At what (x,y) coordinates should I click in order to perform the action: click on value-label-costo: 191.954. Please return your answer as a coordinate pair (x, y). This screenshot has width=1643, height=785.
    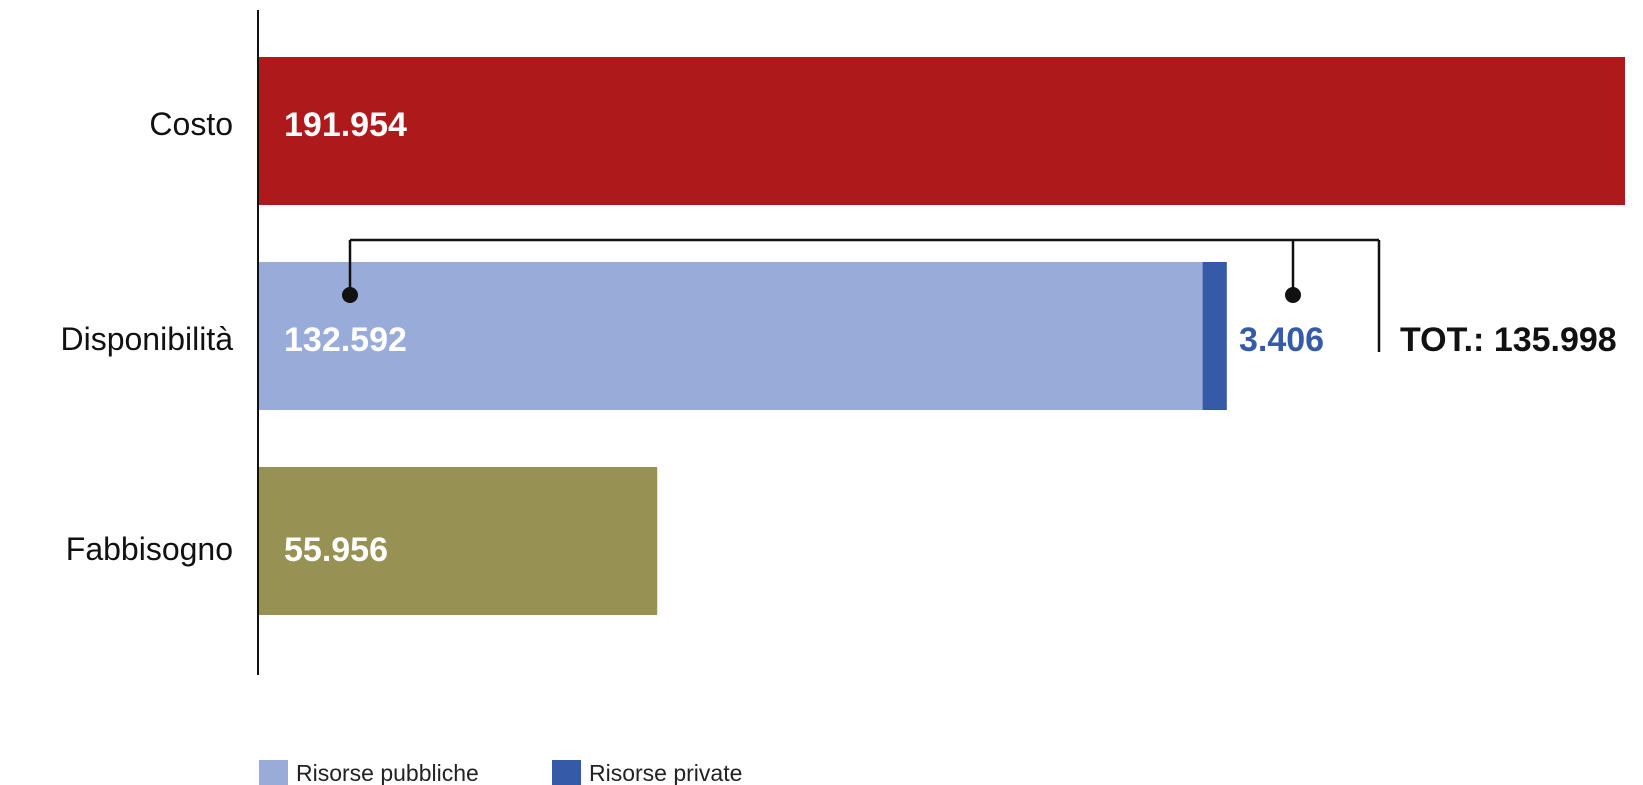
    Looking at the image, I should click on (345, 125).